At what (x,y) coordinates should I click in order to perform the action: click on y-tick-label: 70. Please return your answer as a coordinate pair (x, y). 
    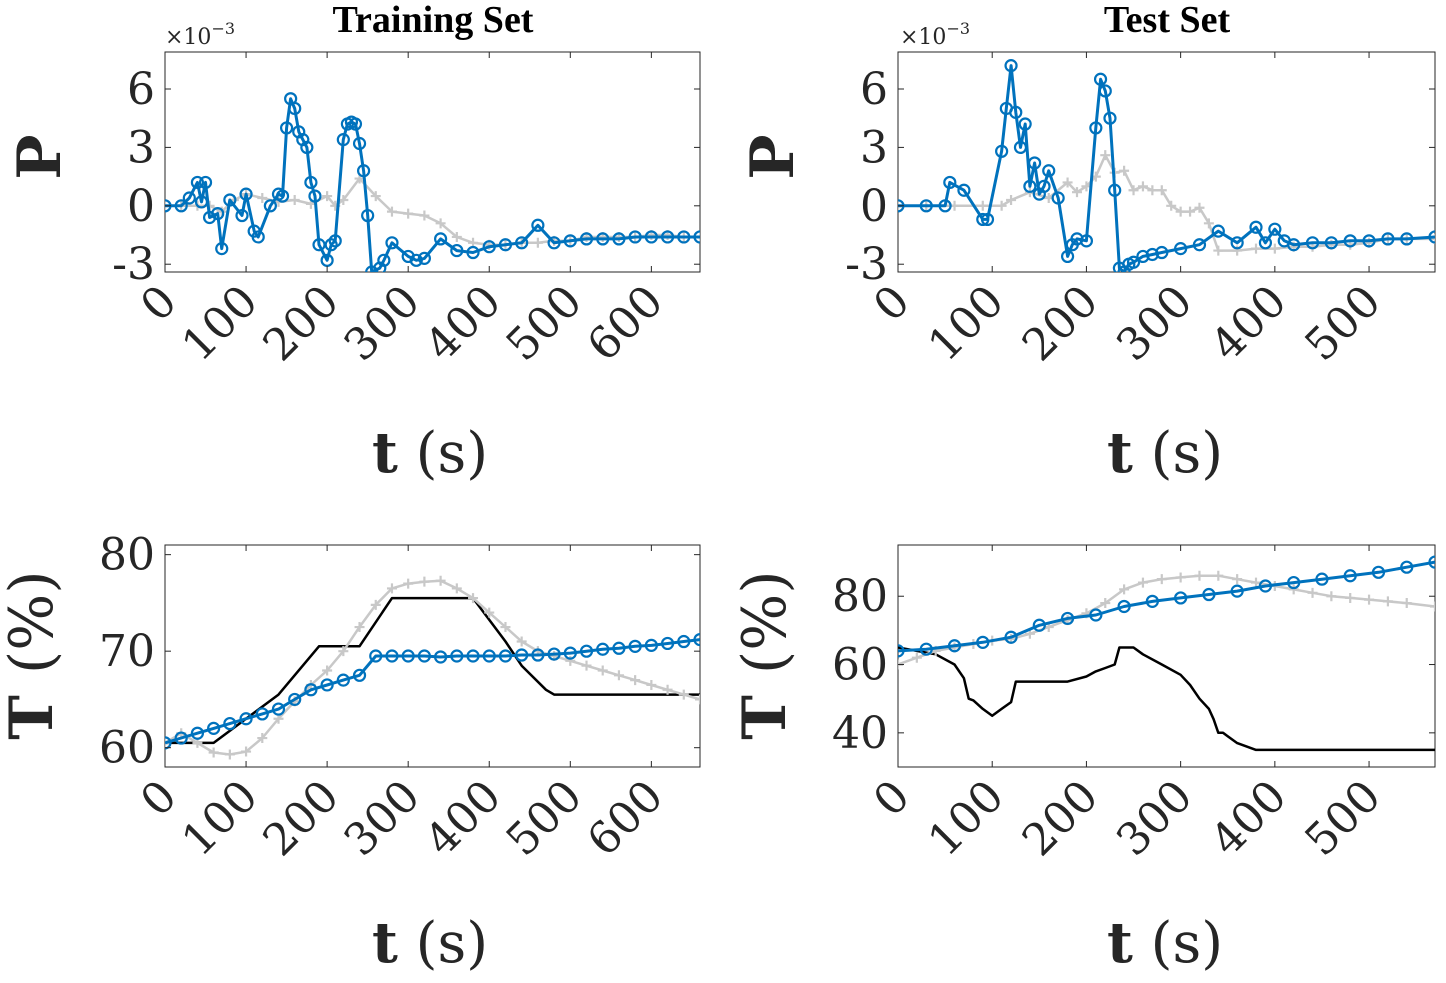
    Looking at the image, I should click on (127, 651).